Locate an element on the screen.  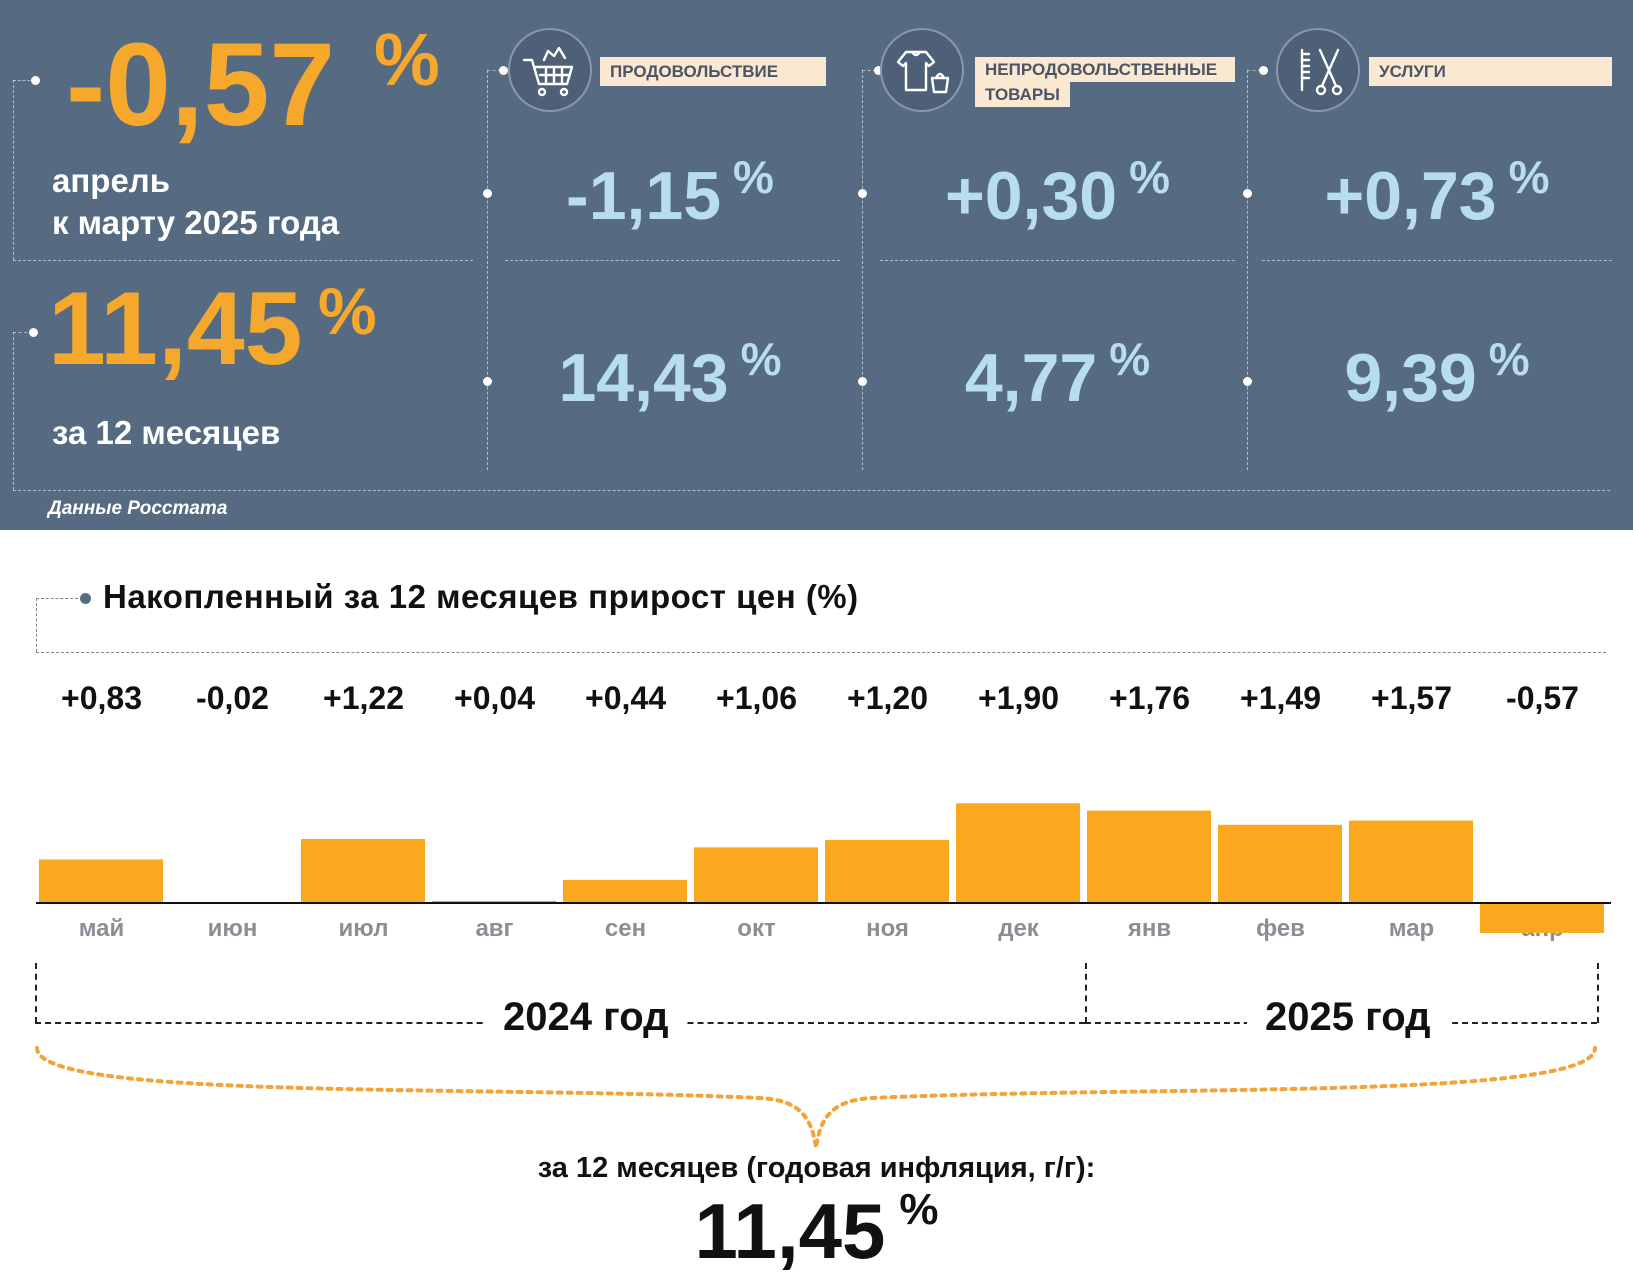
month-tick-label: ноя is located at coordinates (887, 928).